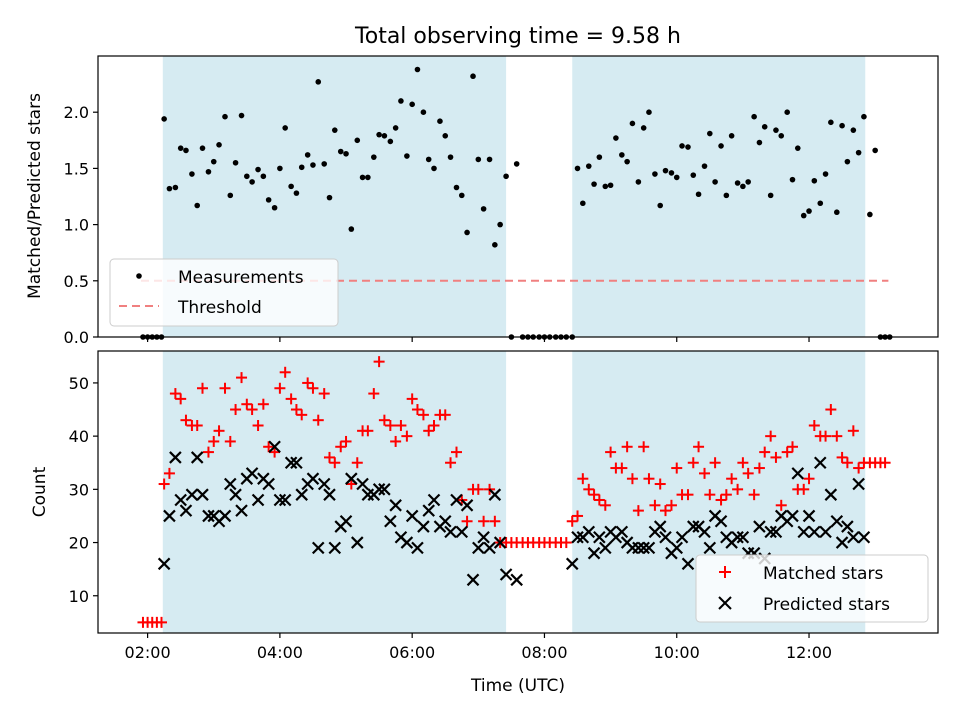 The height and width of the screenshot is (720, 960). Describe the element at coordinates (139, 276) in the screenshot. I see `legend-marker-measurements` at that location.